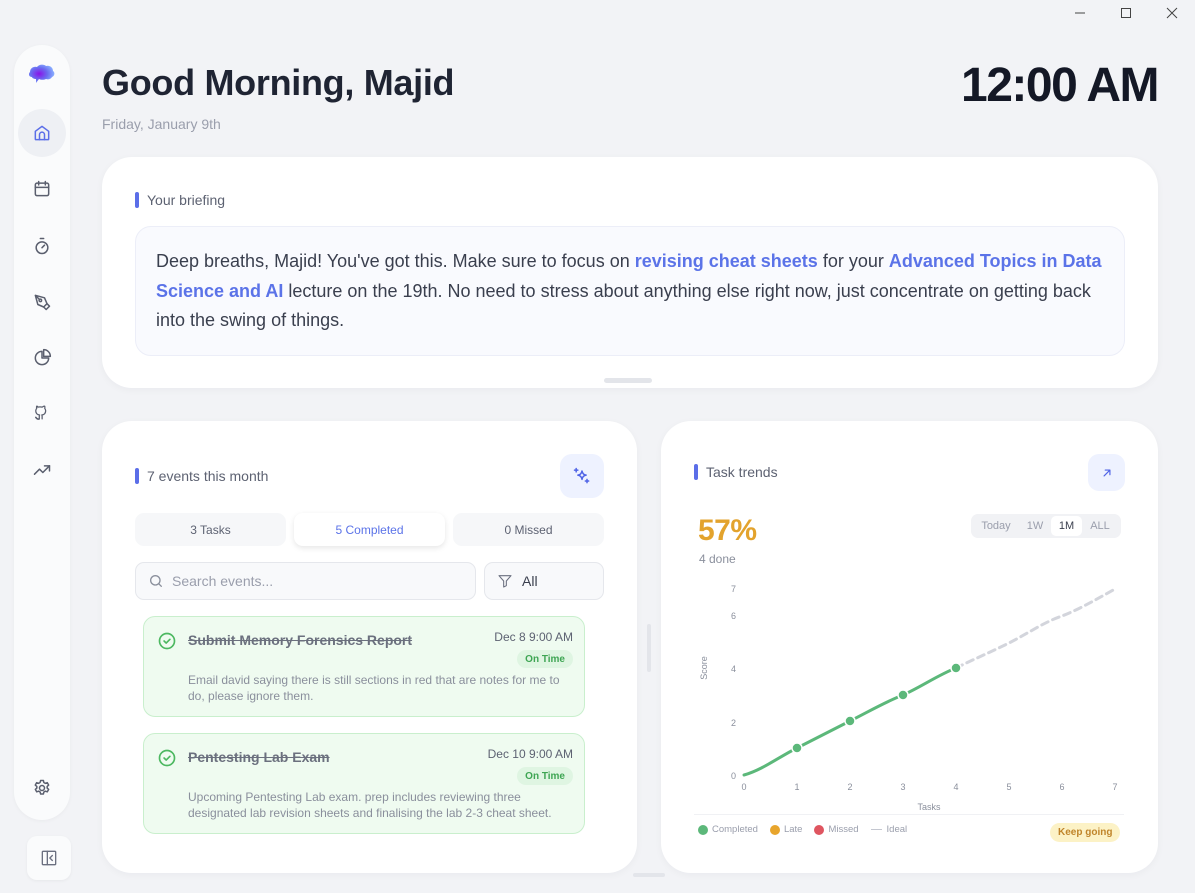 This screenshot has height=893, width=1195. I want to click on range-all: ALL, so click(1100, 526).